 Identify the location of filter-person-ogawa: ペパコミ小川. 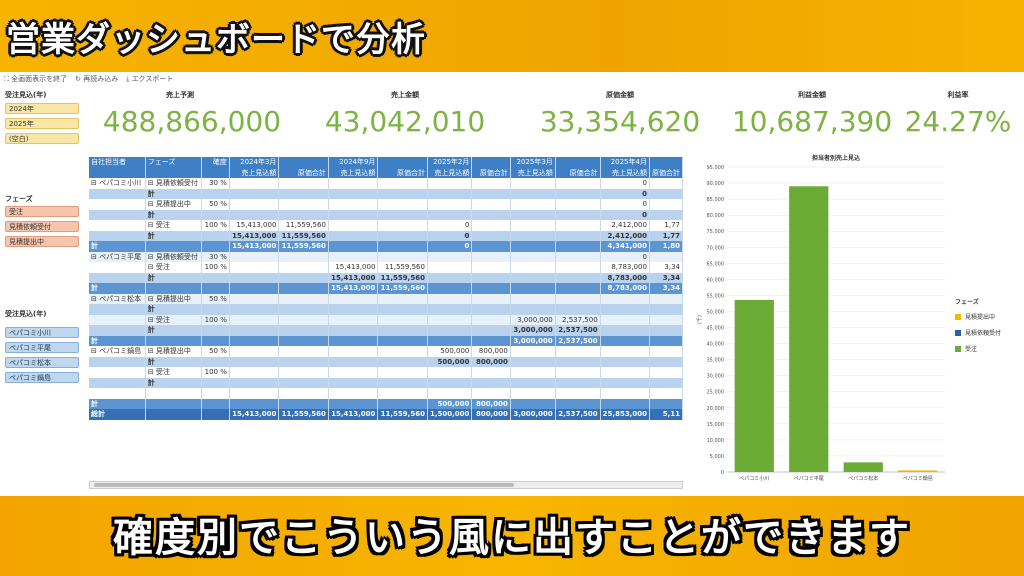
(42, 332).